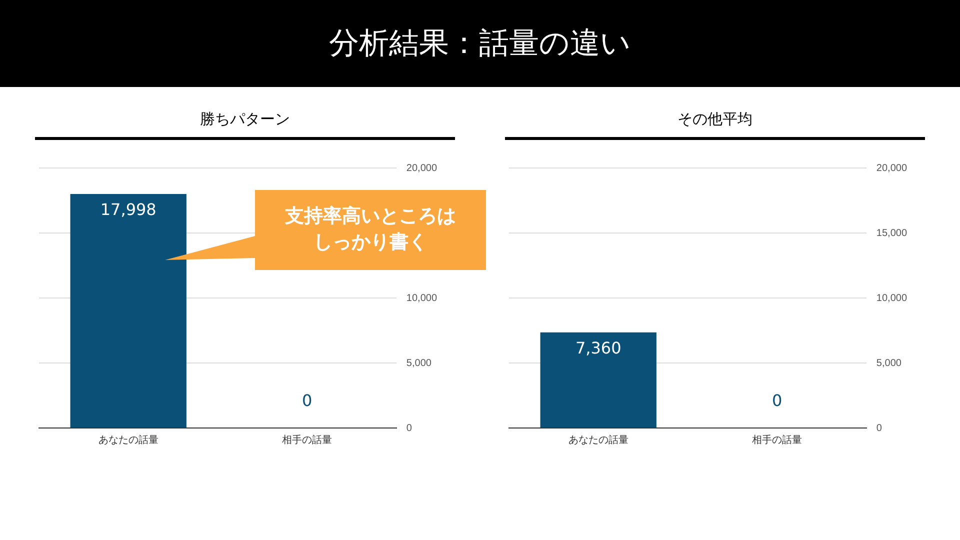 The width and height of the screenshot is (960, 540). Describe the element at coordinates (370, 229) in the screenshot. I see `annotation: 支持率高いところはしっかり書く` at that location.